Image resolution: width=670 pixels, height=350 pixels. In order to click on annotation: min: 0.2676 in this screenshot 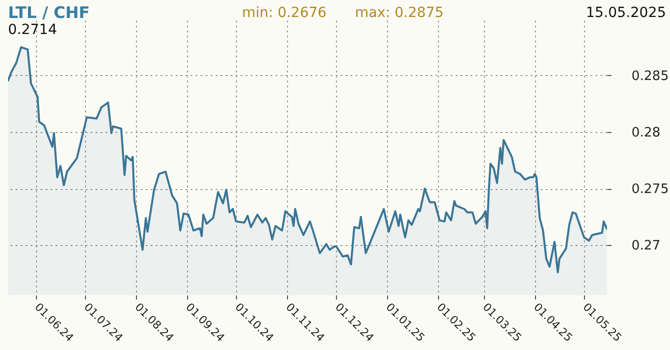, I will do `click(284, 13)`.